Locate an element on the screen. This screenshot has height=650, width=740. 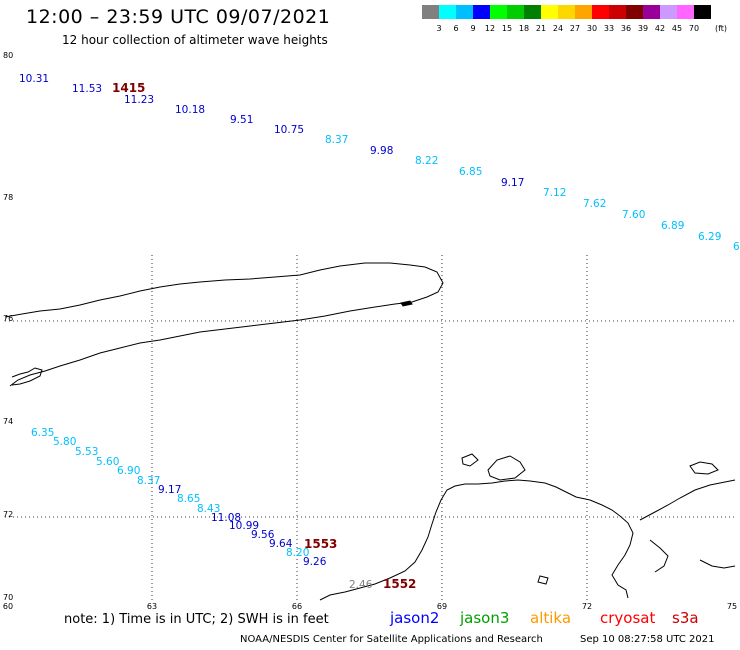
colorbar-unit: (ft) is located at coordinates (721, 28).